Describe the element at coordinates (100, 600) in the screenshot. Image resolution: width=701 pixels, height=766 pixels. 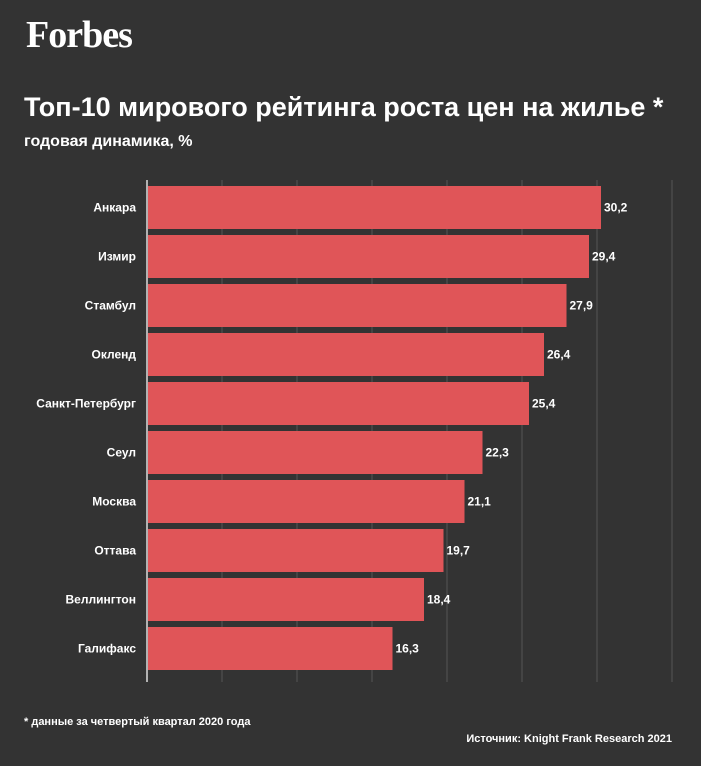
I see `category-label: Веллингтон` at that location.